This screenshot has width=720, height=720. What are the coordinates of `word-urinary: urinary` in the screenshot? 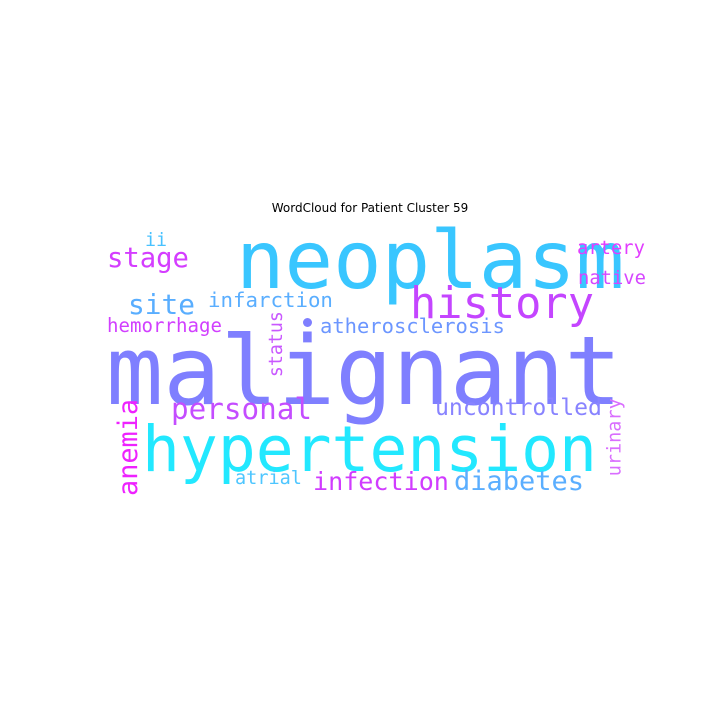 It's located at (615, 436).